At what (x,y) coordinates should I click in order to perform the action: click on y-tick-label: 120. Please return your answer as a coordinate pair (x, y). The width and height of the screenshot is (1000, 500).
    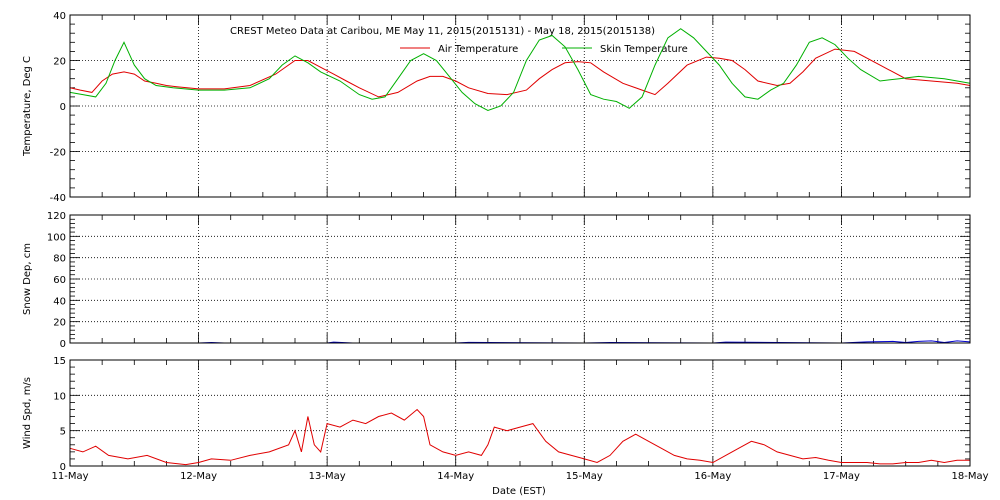
    Looking at the image, I should click on (56, 216).